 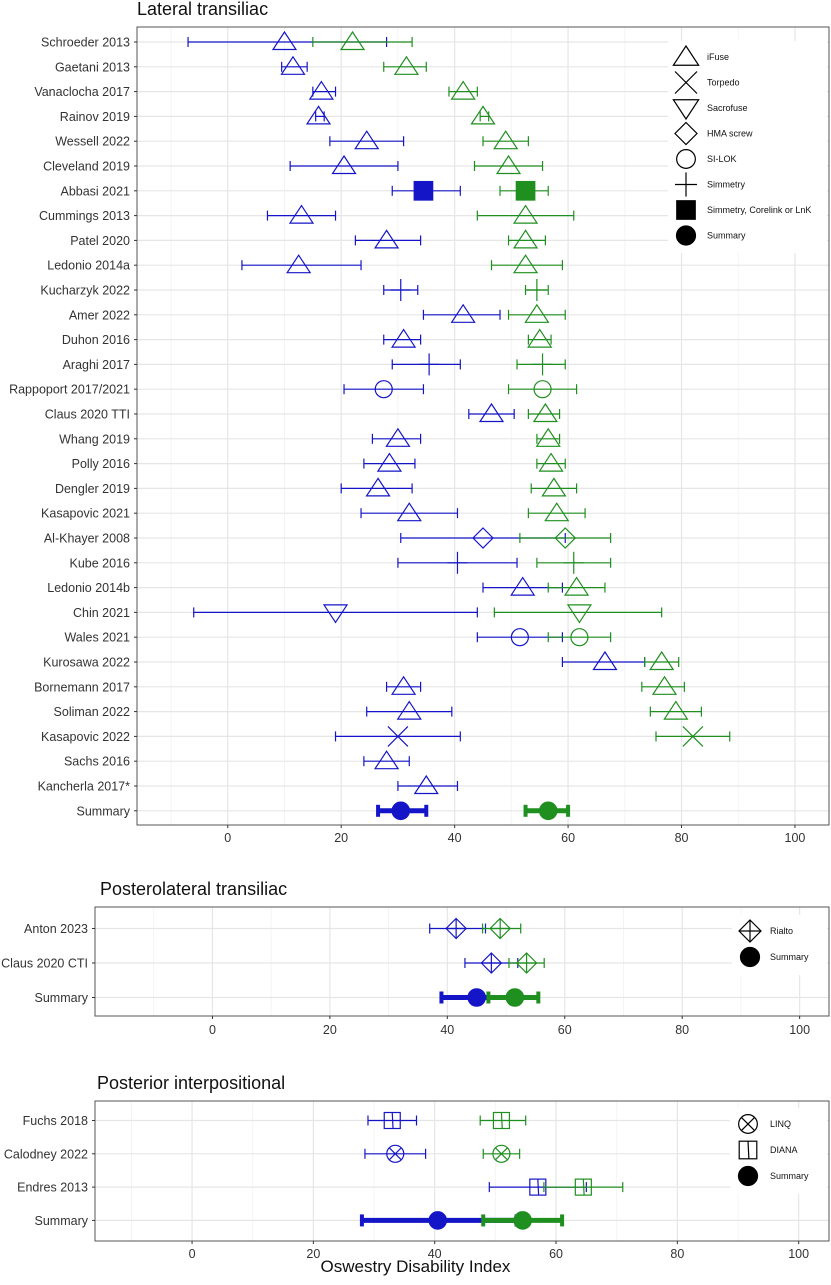 I want to click on data-point-square-filled, so click(x=525, y=190).